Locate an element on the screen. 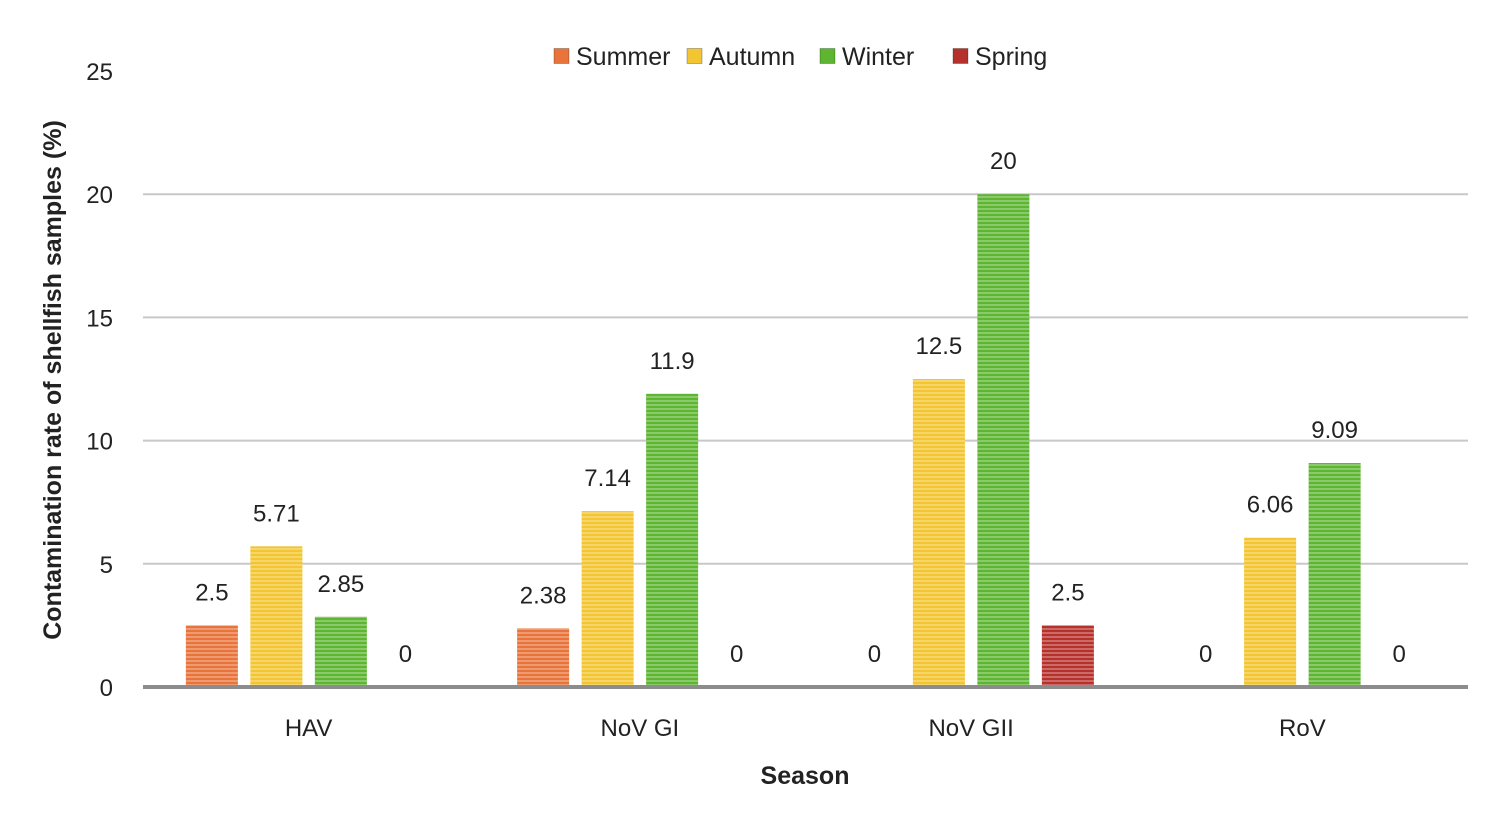 This screenshot has height=835, width=1512. y-tick-label: 20 is located at coordinates (99, 195).